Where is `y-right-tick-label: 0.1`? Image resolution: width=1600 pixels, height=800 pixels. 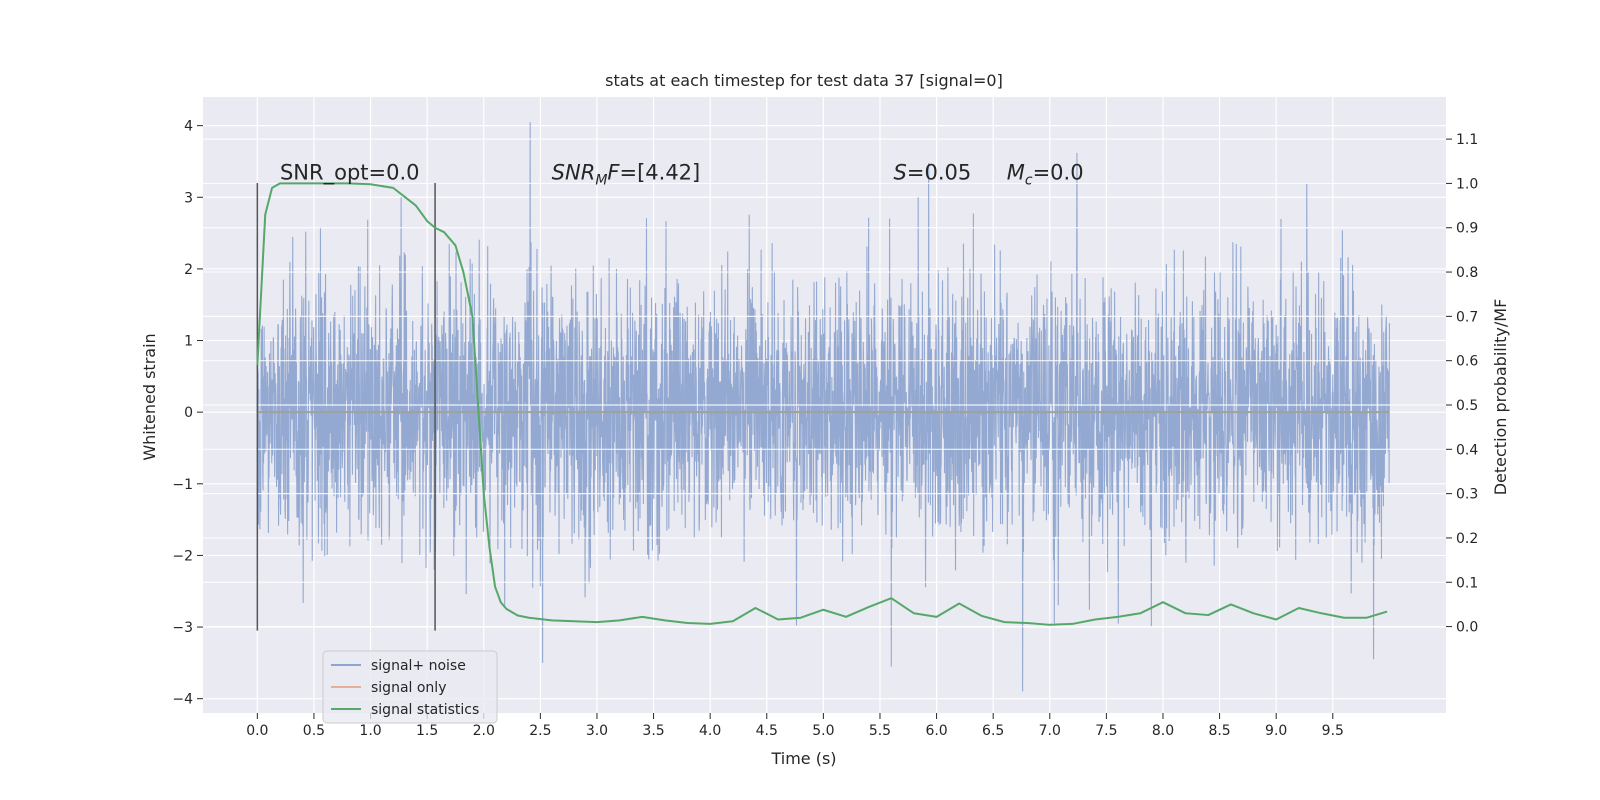
y-right-tick-label: 0.1 is located at coordinates (1467, 583).